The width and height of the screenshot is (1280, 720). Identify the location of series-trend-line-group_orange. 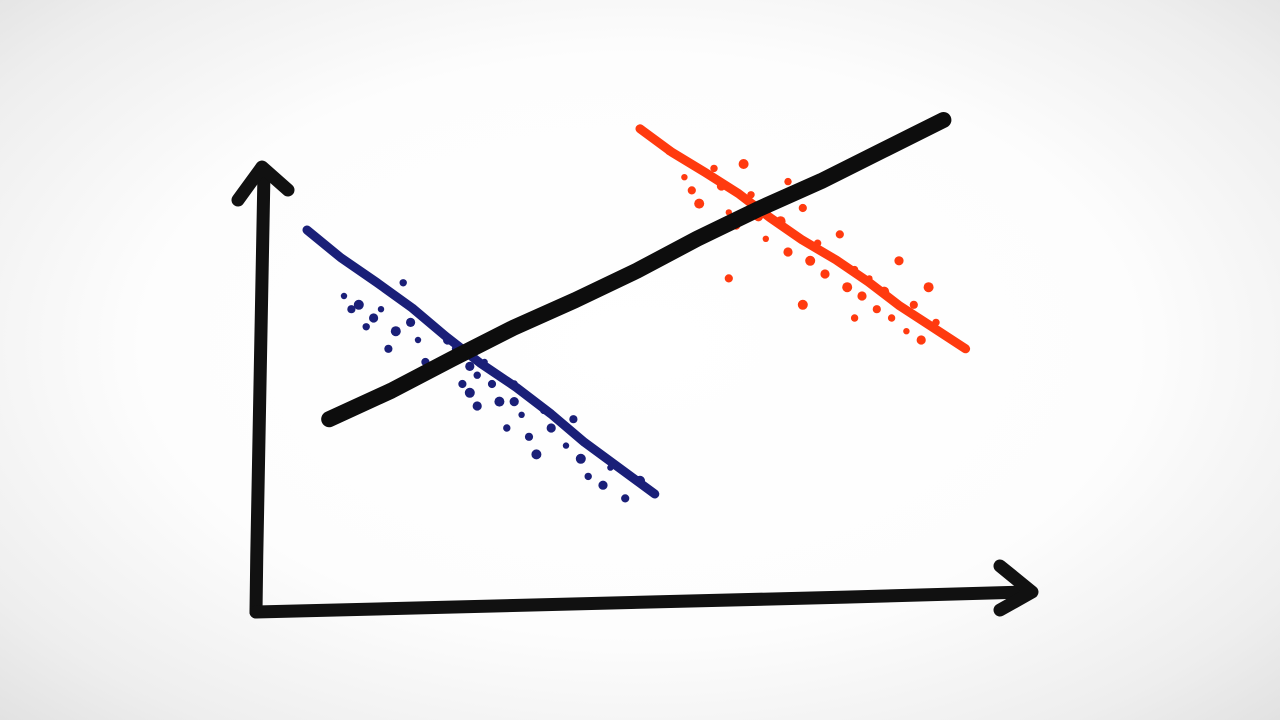
(803, 239).